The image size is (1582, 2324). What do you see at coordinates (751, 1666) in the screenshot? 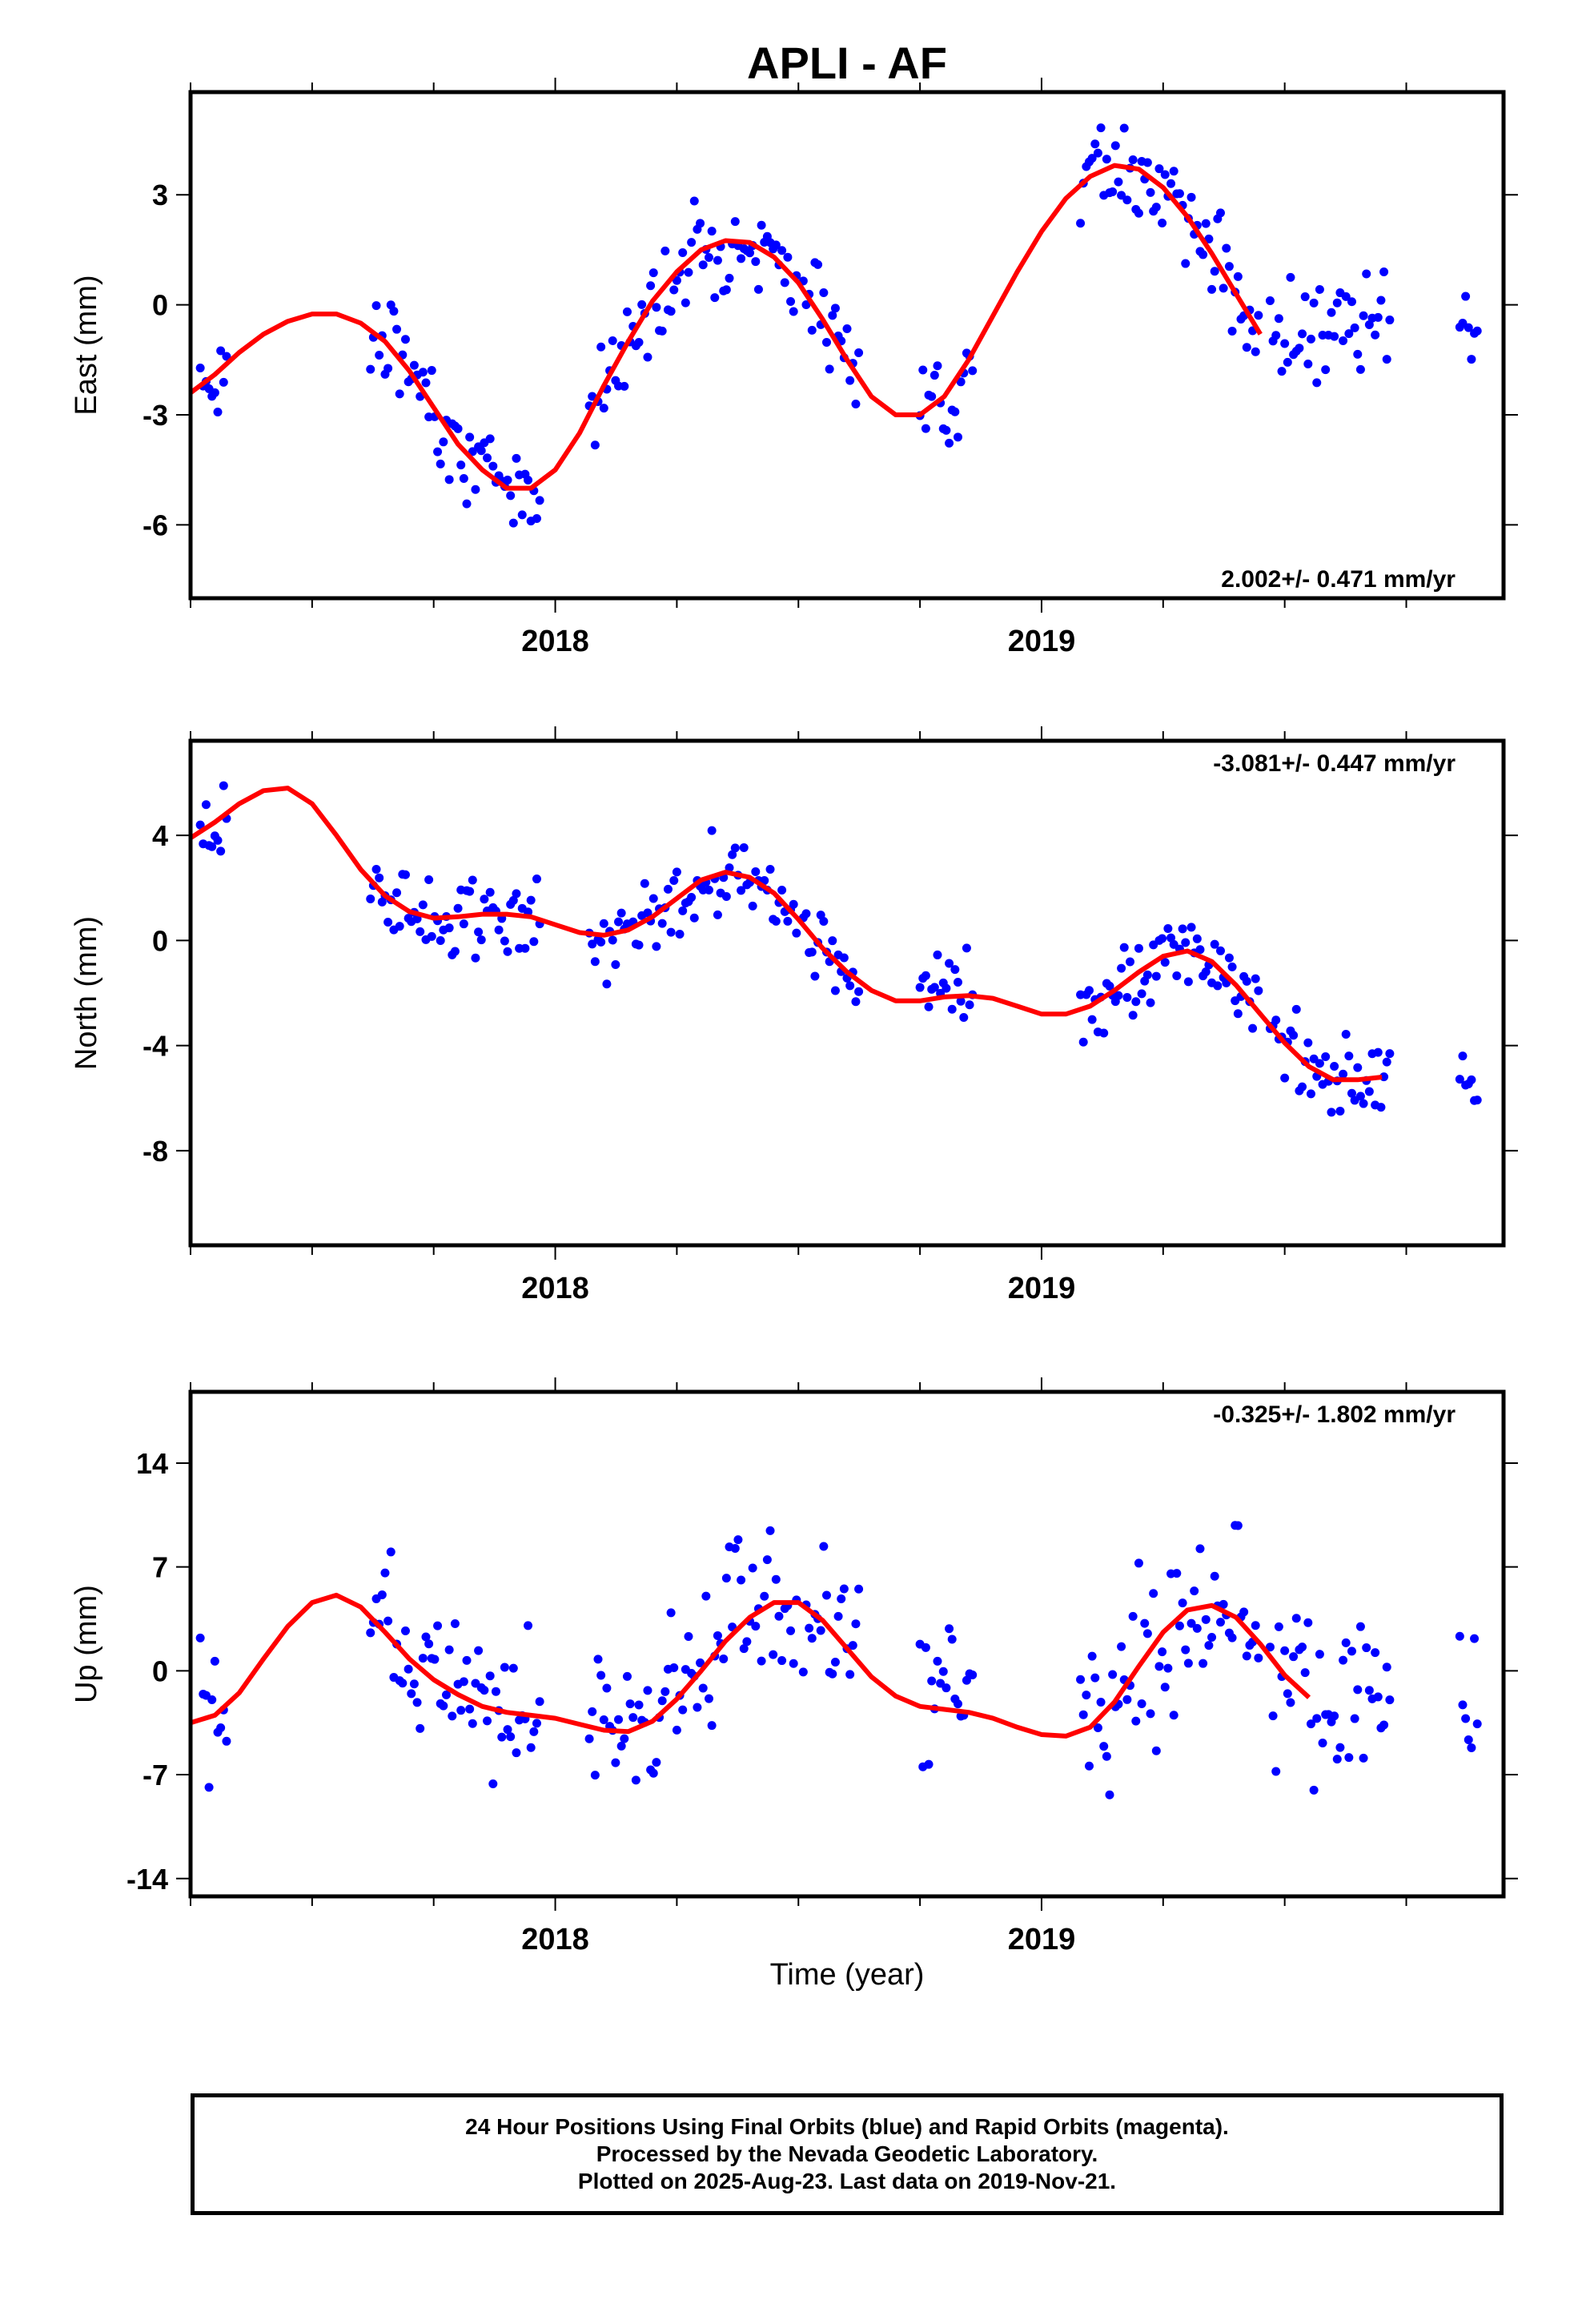
I see `fit-line` at bounding box center [751, 1666].